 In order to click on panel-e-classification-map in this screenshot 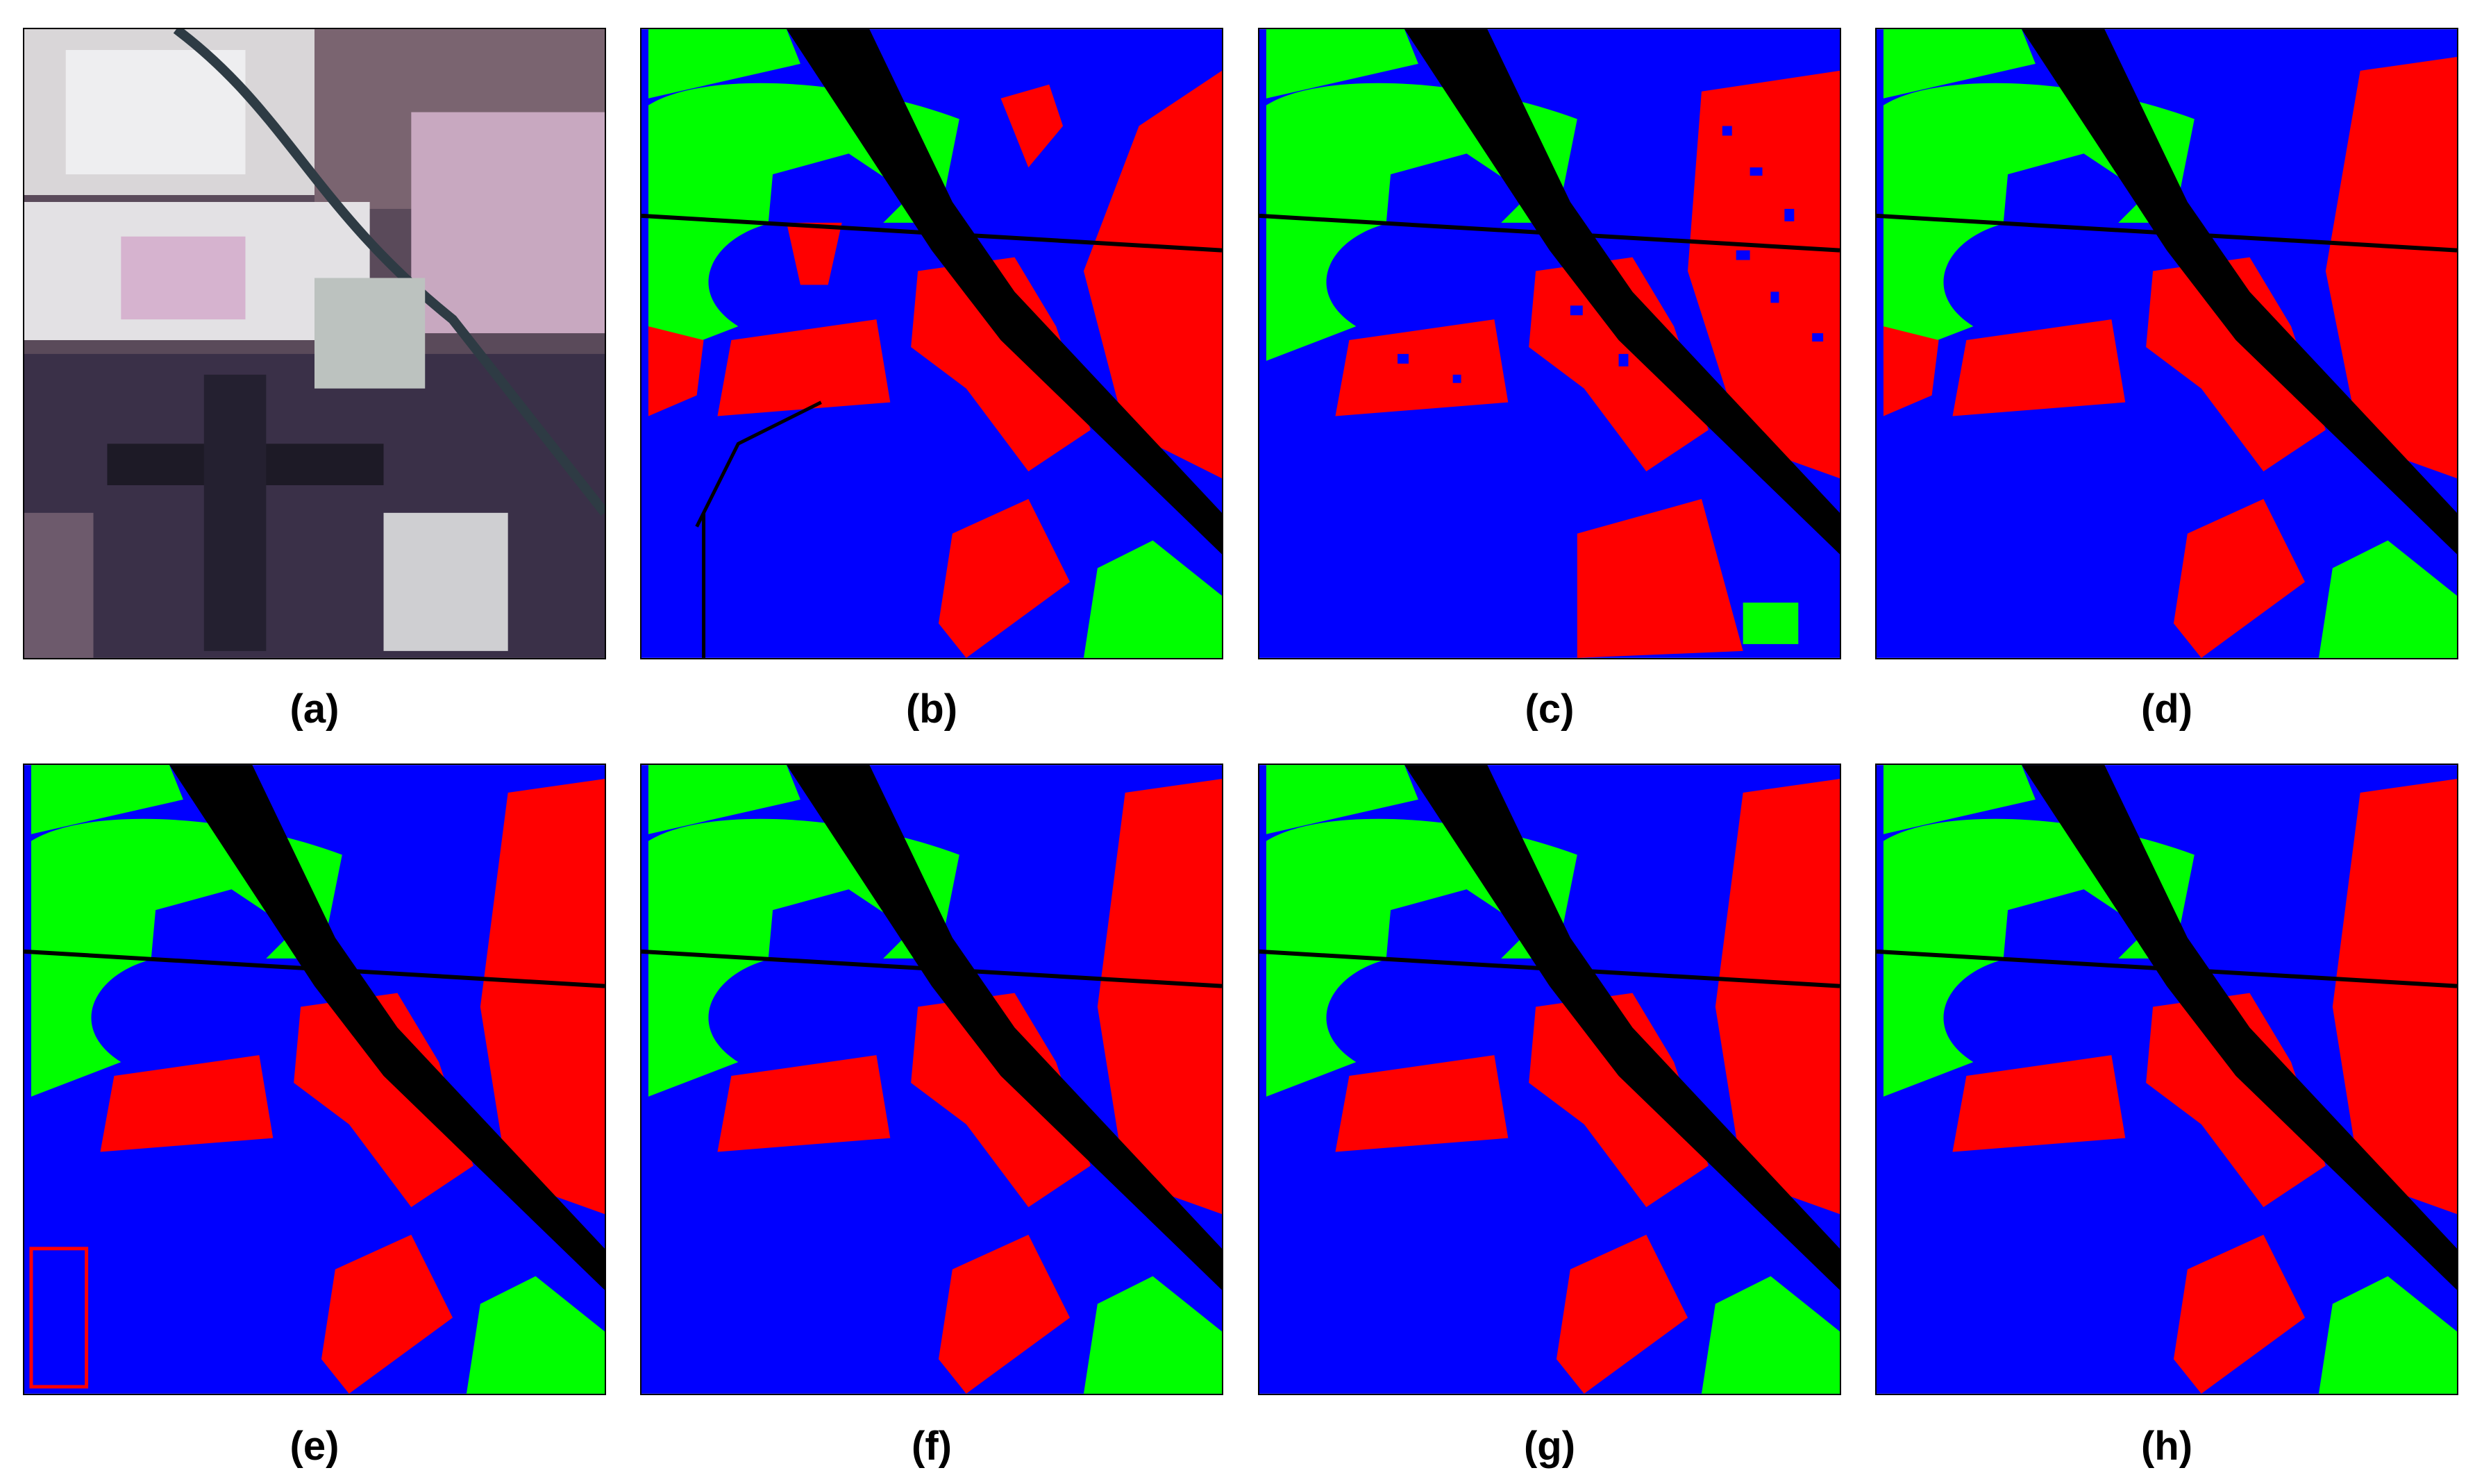, I will do `click(314, 1079)`.